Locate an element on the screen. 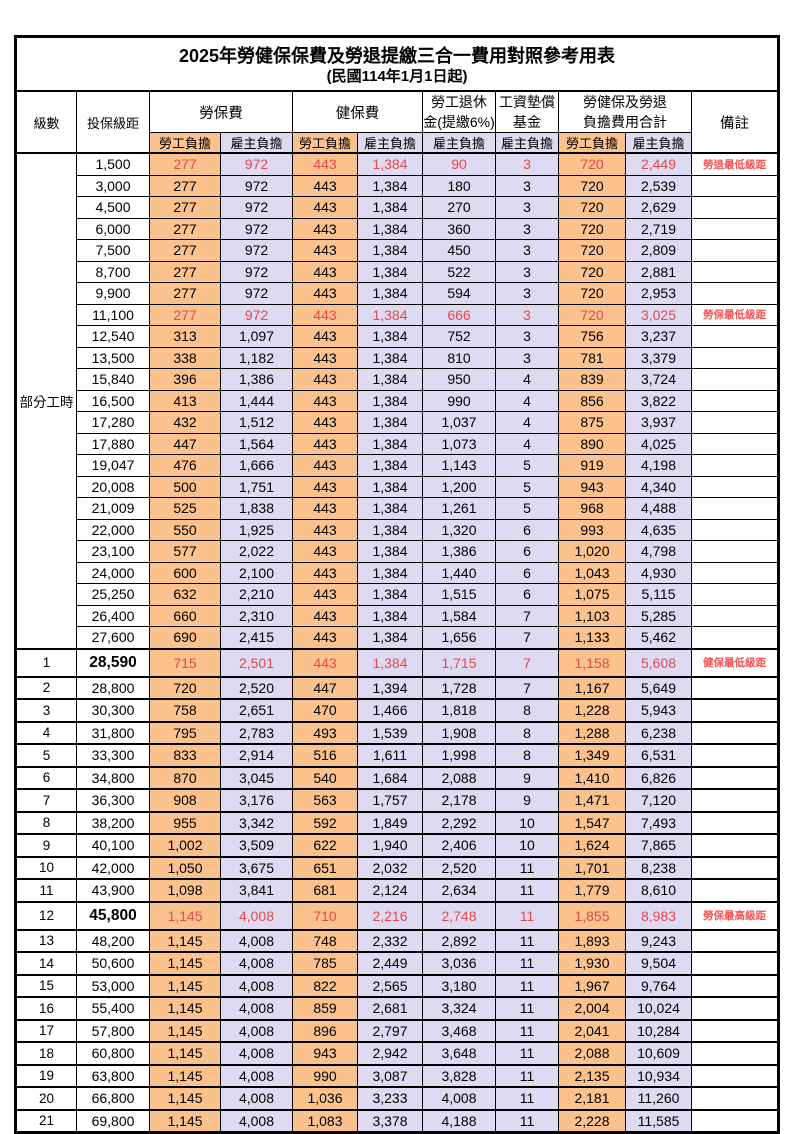 This screenshot has height=1134, width=791. level-cell: 15 is located at coordinates (46, 985).